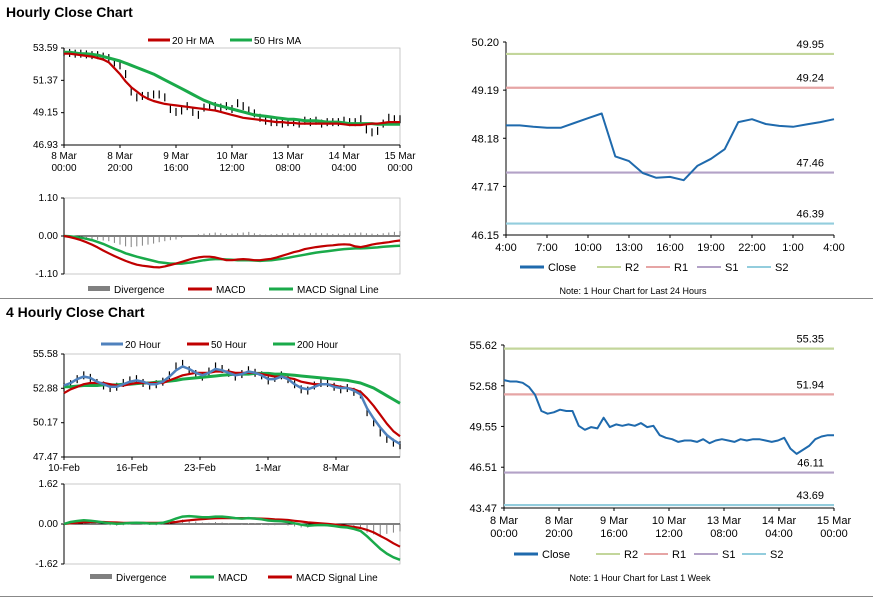 The height and width of the screenshot is (601, 873). Describe the element at coordinates (792, 248) in the screenshot. I see `h24-x-tick-label: 1:00` at that location.